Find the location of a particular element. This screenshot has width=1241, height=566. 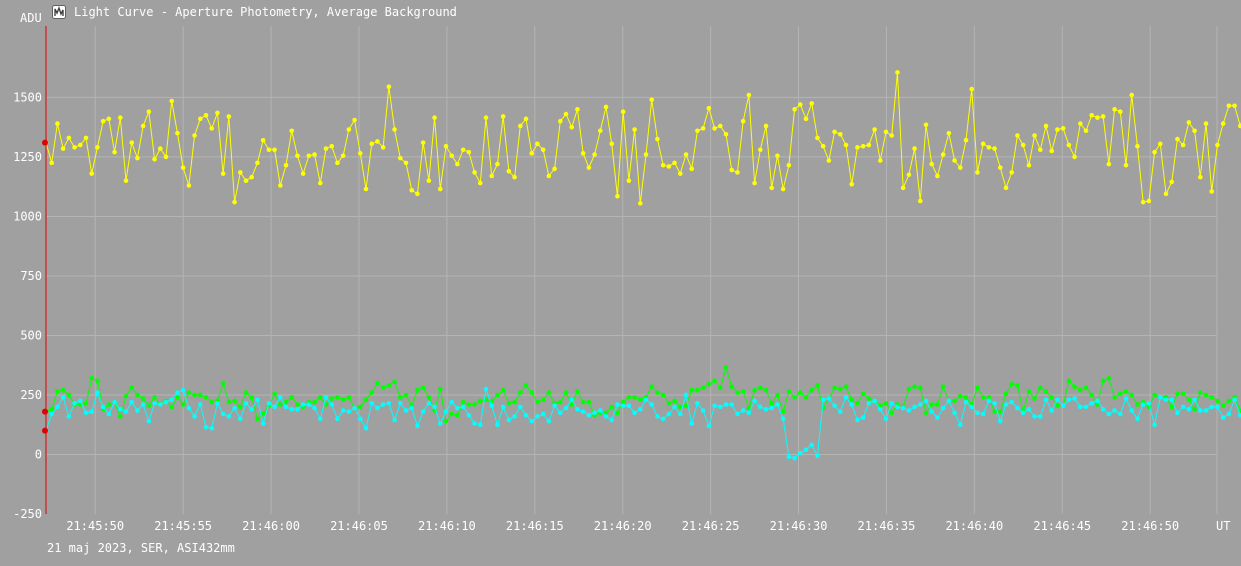

time-cursor is located at coordinates (45, 270).